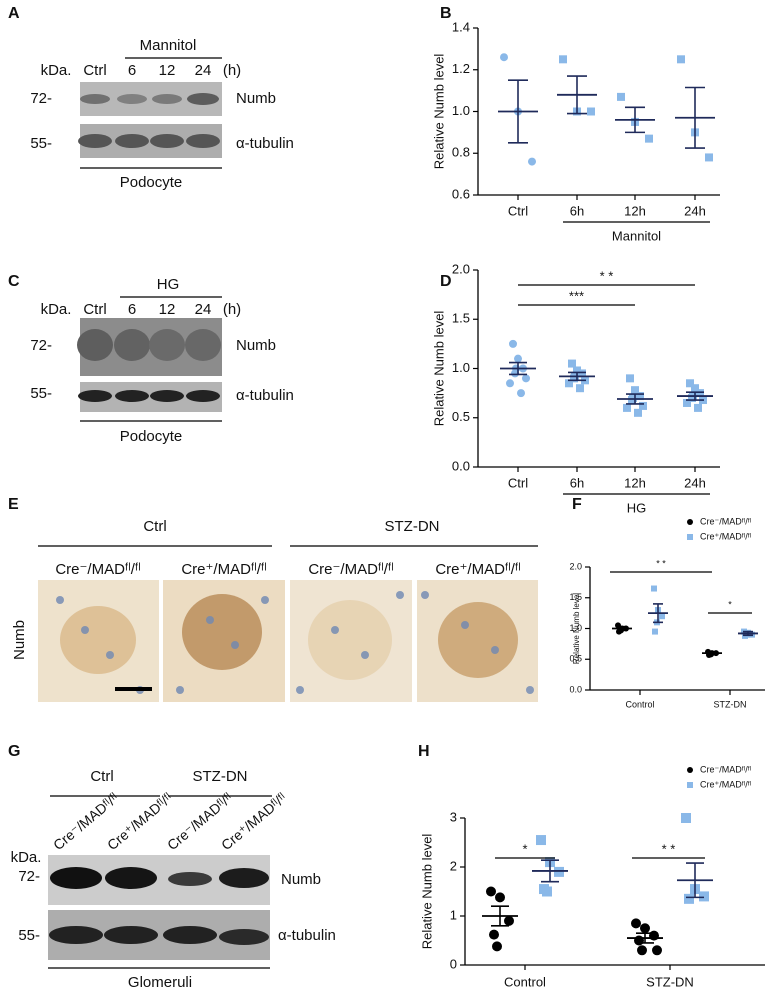  I want to click on x-tick-label: Ctrl, so click(518, 482).